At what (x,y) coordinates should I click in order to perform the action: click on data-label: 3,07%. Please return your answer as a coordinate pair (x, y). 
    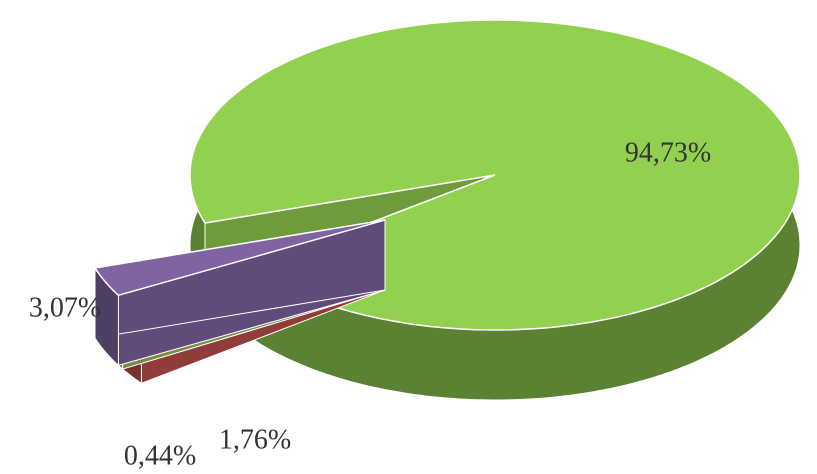
    Looking at the image, I should click on (65, 307).